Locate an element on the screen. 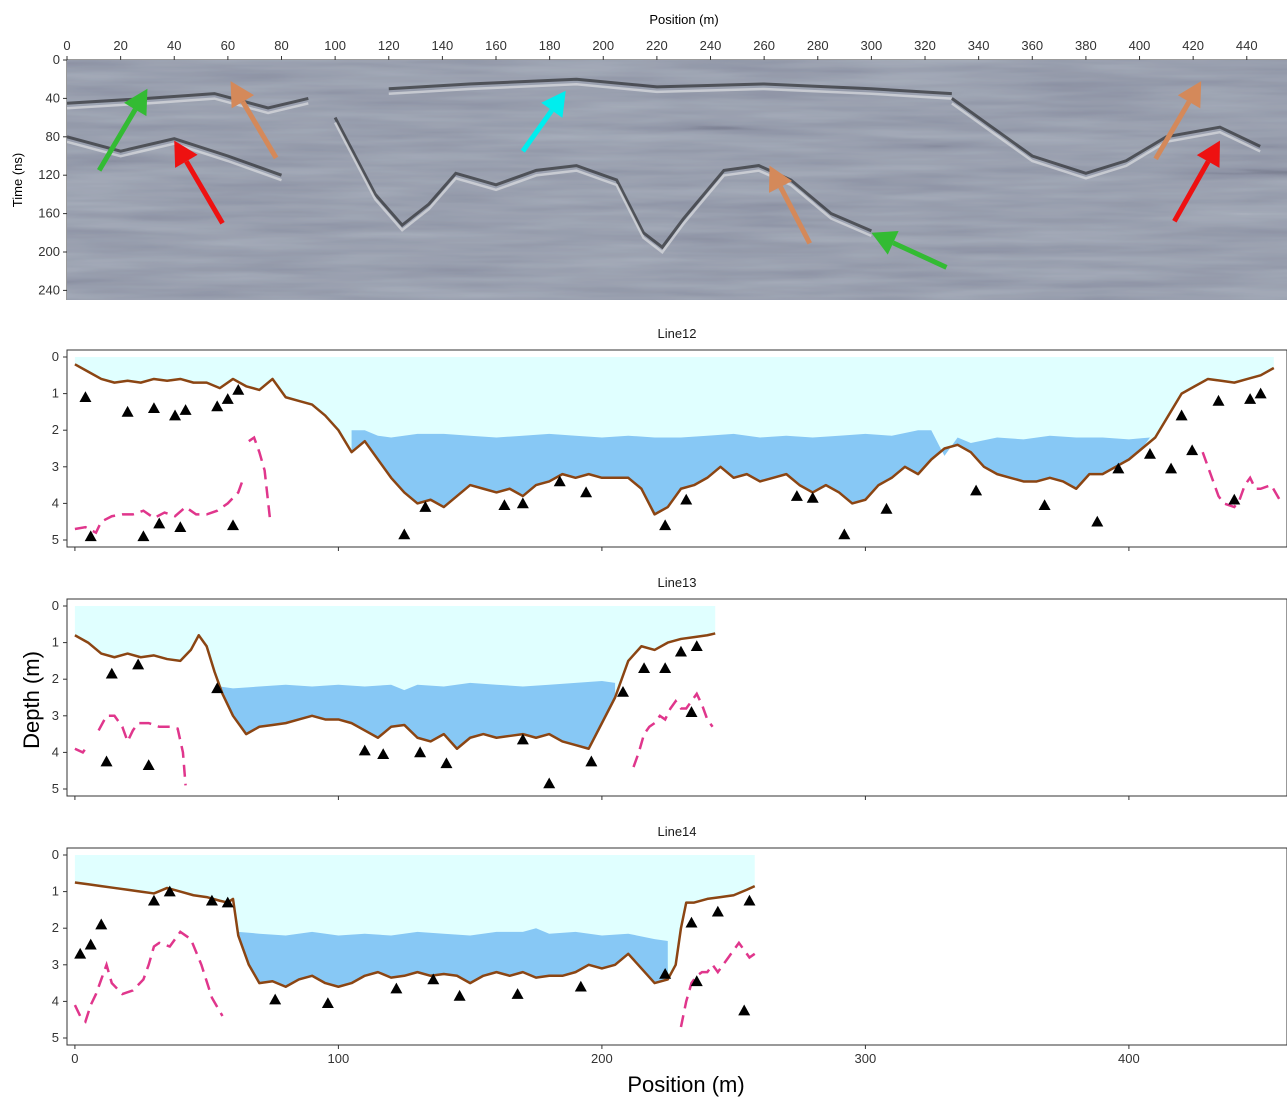 The height and width of the screenshot is (1099, 1287). dashed-reflector-line13 is located at coordinates (673, 729).